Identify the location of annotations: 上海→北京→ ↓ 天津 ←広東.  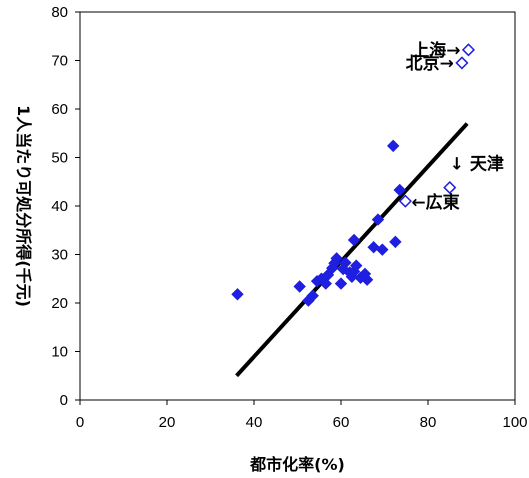
(455, 126).